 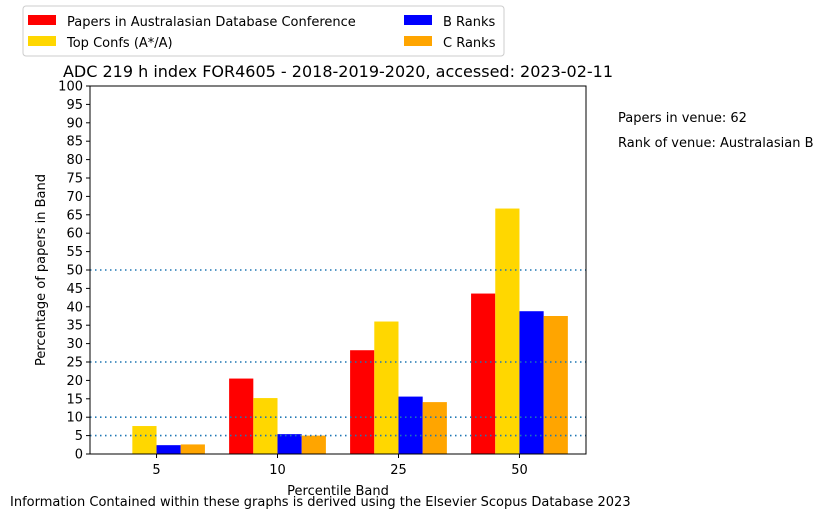 What do you see at coordinates (74, 123) in the screenshot?
I see `y-tick-label-90: 90` at bounding box center [74, 123].